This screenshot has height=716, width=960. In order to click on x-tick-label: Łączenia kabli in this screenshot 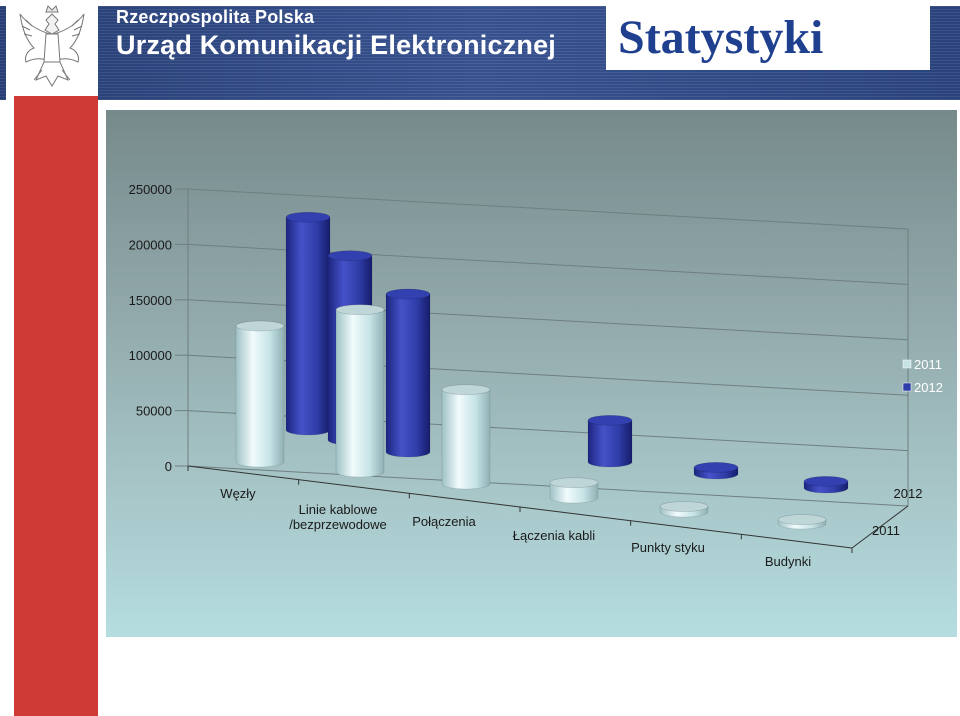, I will do `click(554, 535)`.